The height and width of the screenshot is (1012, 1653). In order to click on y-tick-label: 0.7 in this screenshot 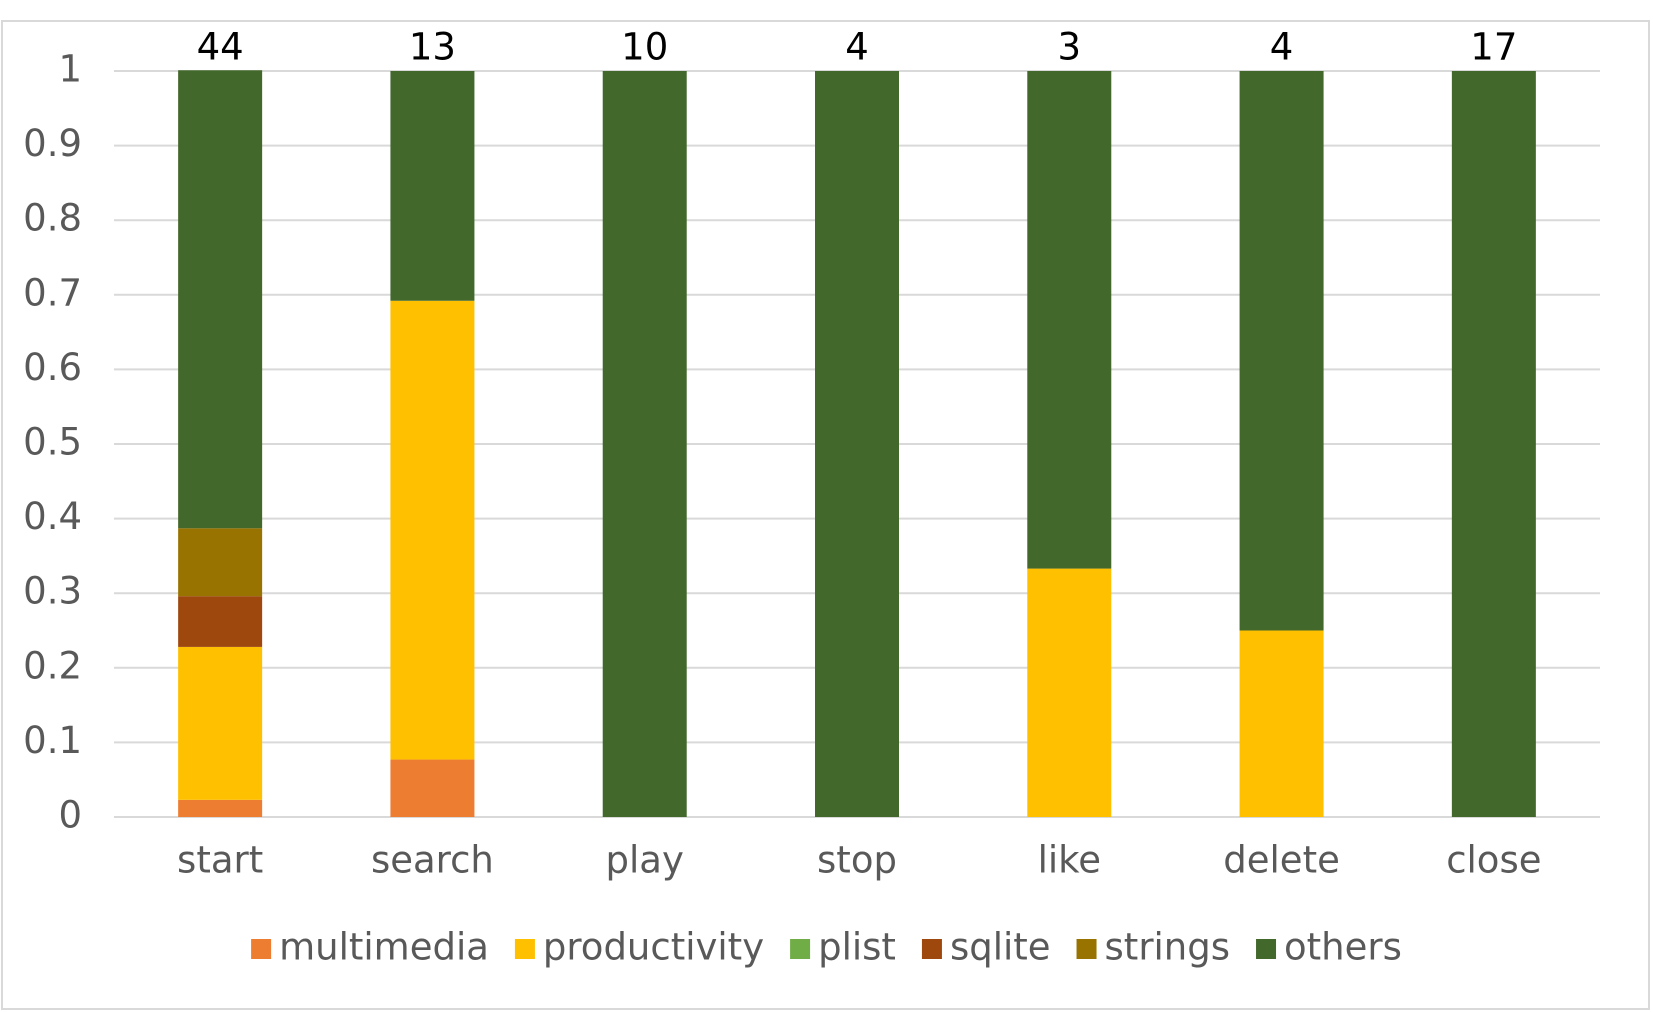, I will do `click(52, 292)`.